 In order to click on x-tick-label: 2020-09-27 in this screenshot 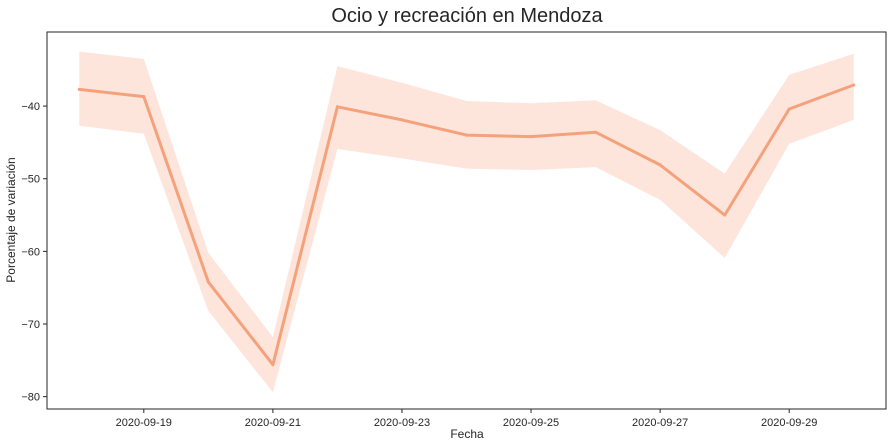, I will do `click(660, 423)`.